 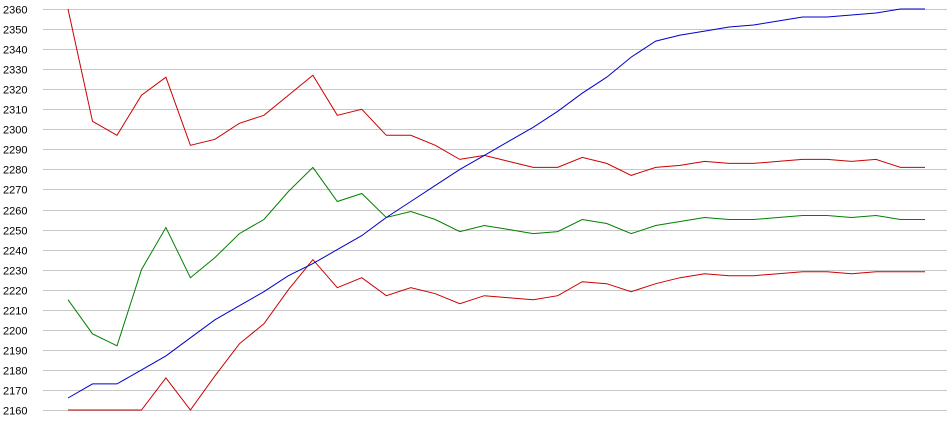 What do you see at coordinates (15, 51) in the screenshot?
I see `y-tick-label: 2340` at bounding box center [15, 51].